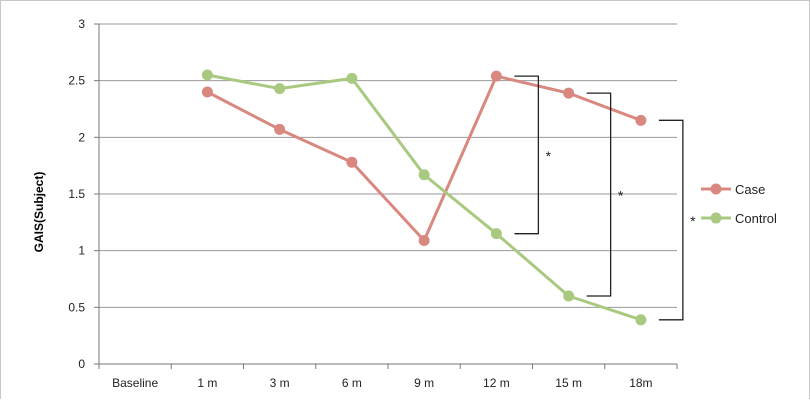 The width and height of the screenshot is (810, 400). What do you see at coordinates (382, 383) in the screenshot?
I see `x-tick-labels: Baseline 1 m 3 m 6 m 9 m 12 m 15 m 18m` at bounding box center [382, 383].